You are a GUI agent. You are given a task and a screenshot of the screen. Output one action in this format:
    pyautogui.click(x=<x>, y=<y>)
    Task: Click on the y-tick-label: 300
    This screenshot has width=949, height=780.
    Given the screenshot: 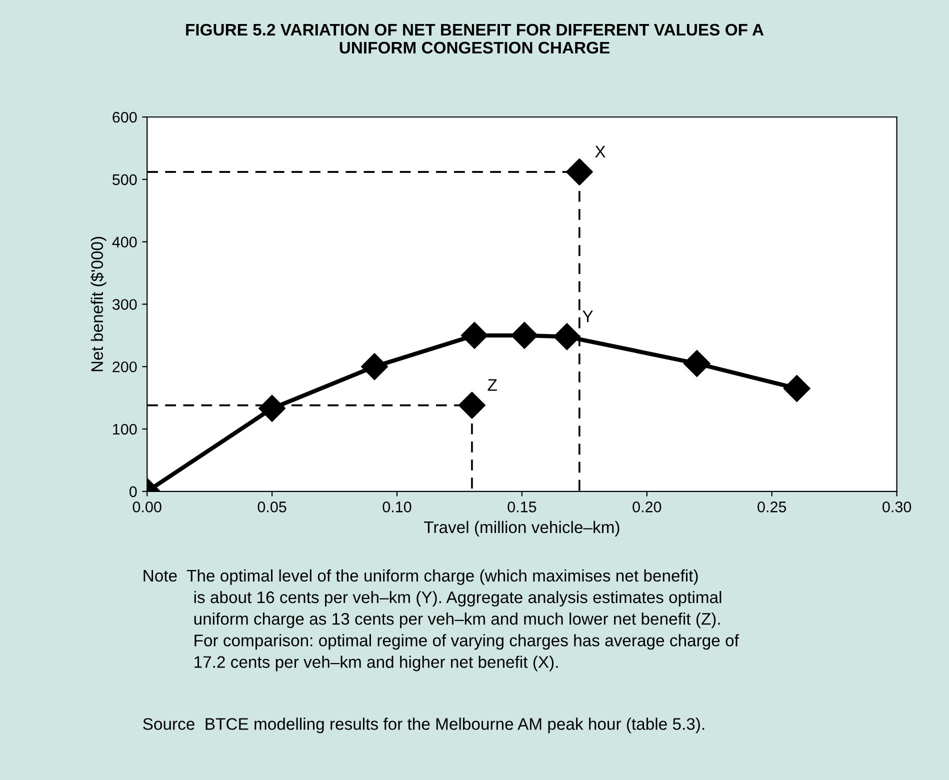 What is the action you would take?
    pyautogui.click(x=124, y=304)
    